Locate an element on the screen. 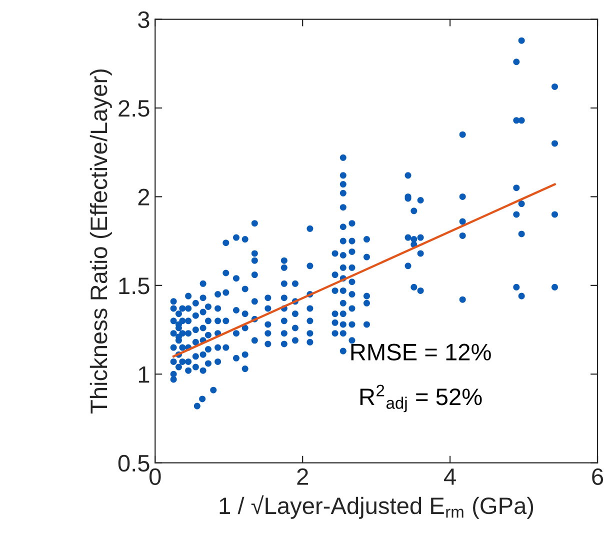  y-tick-label: 2 is located at coordinates (144, 197).